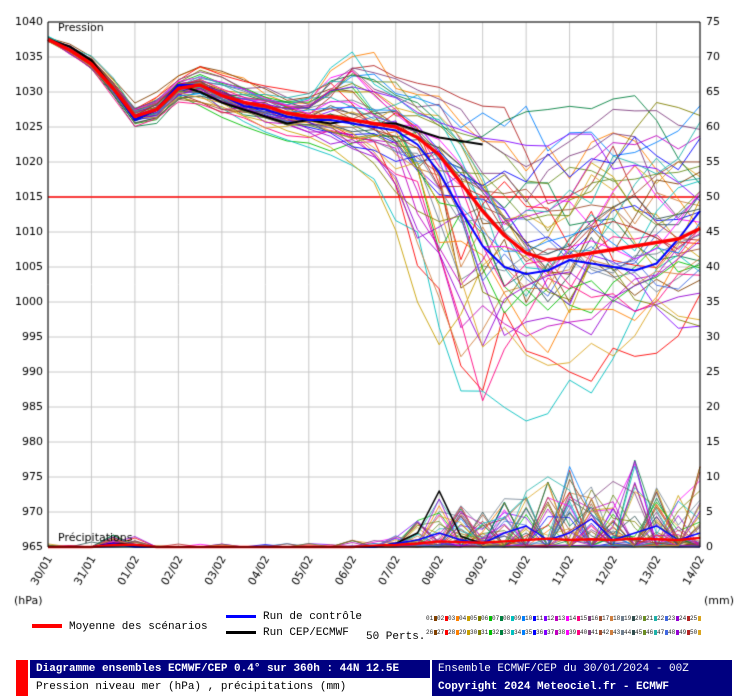 The image size is (740, 700). Describe the element at coordinates (507, 632) in the screenshot. I see `pert-number: 33` at that location.